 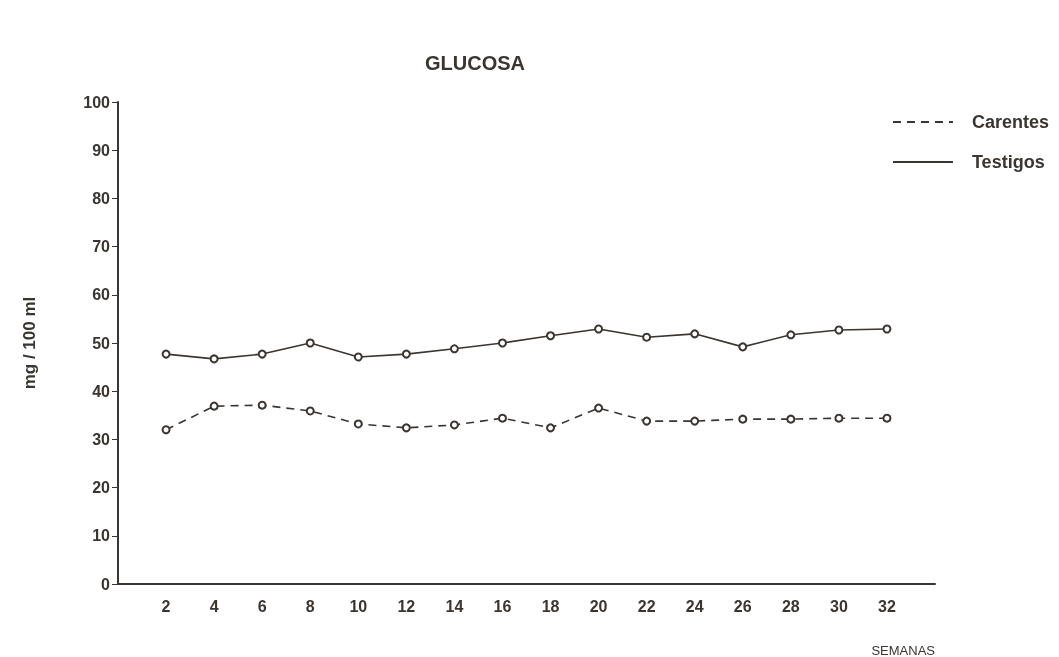 What do you see at coordinates (502, 606) in the screenshot?
I see `x-tick-label: 16` at bounding box center [502, 606].